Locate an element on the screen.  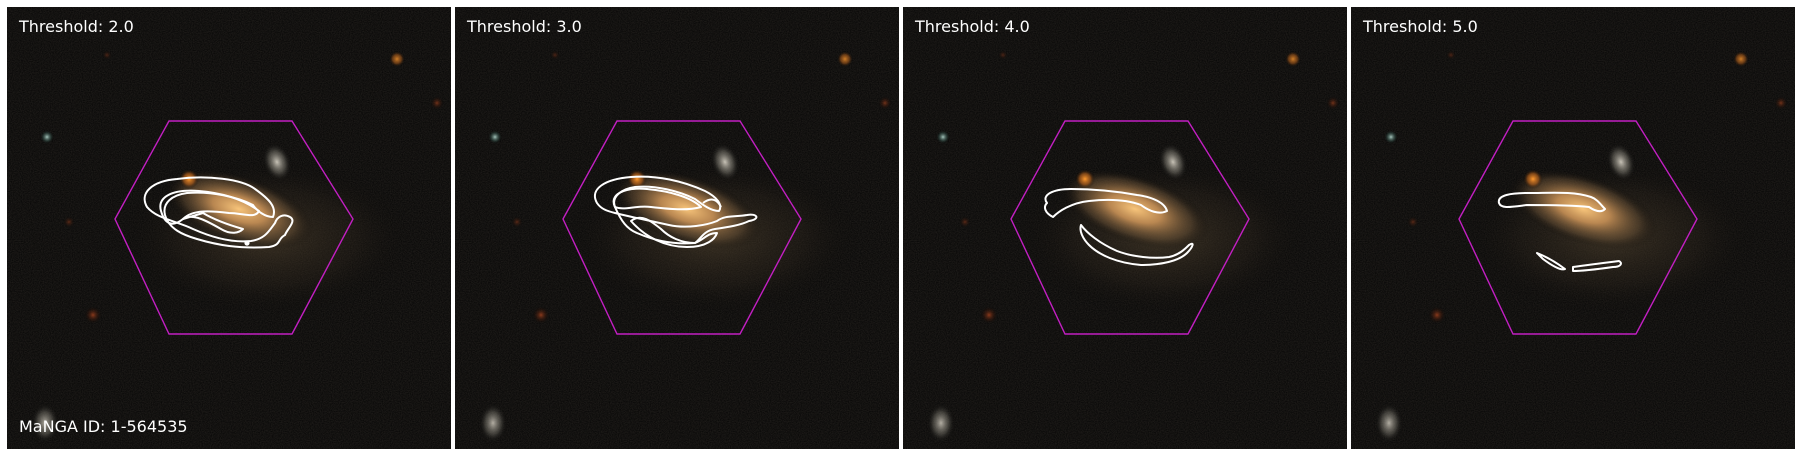
threshold-label: Threshold: 2.0 is located at coordinates (76, 26).